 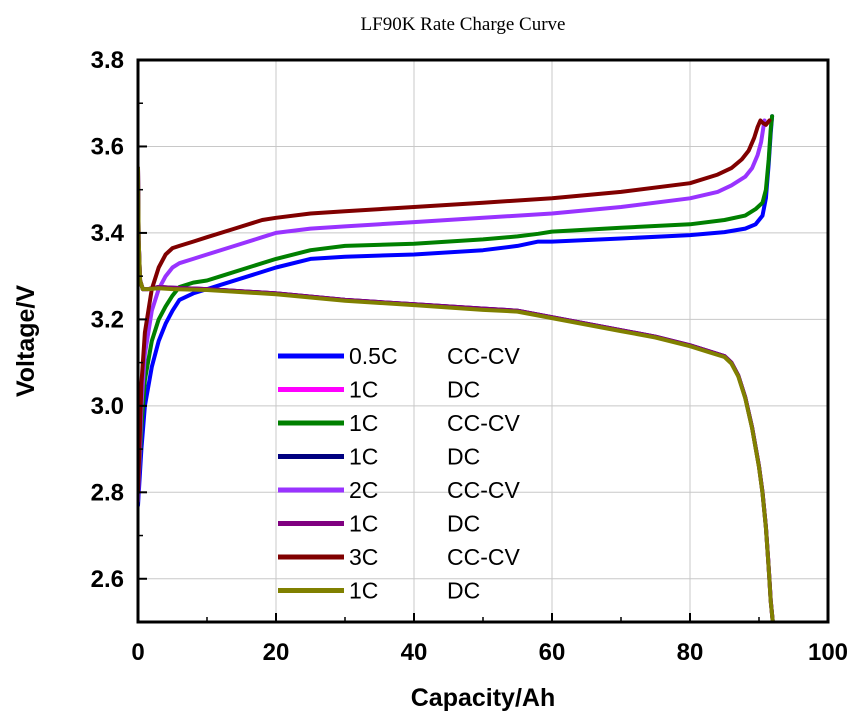 What do you see at coordinates (107, 579) in the screenshot?
I see `y-tick-label: 2.6` at bounding box center [107, 579].